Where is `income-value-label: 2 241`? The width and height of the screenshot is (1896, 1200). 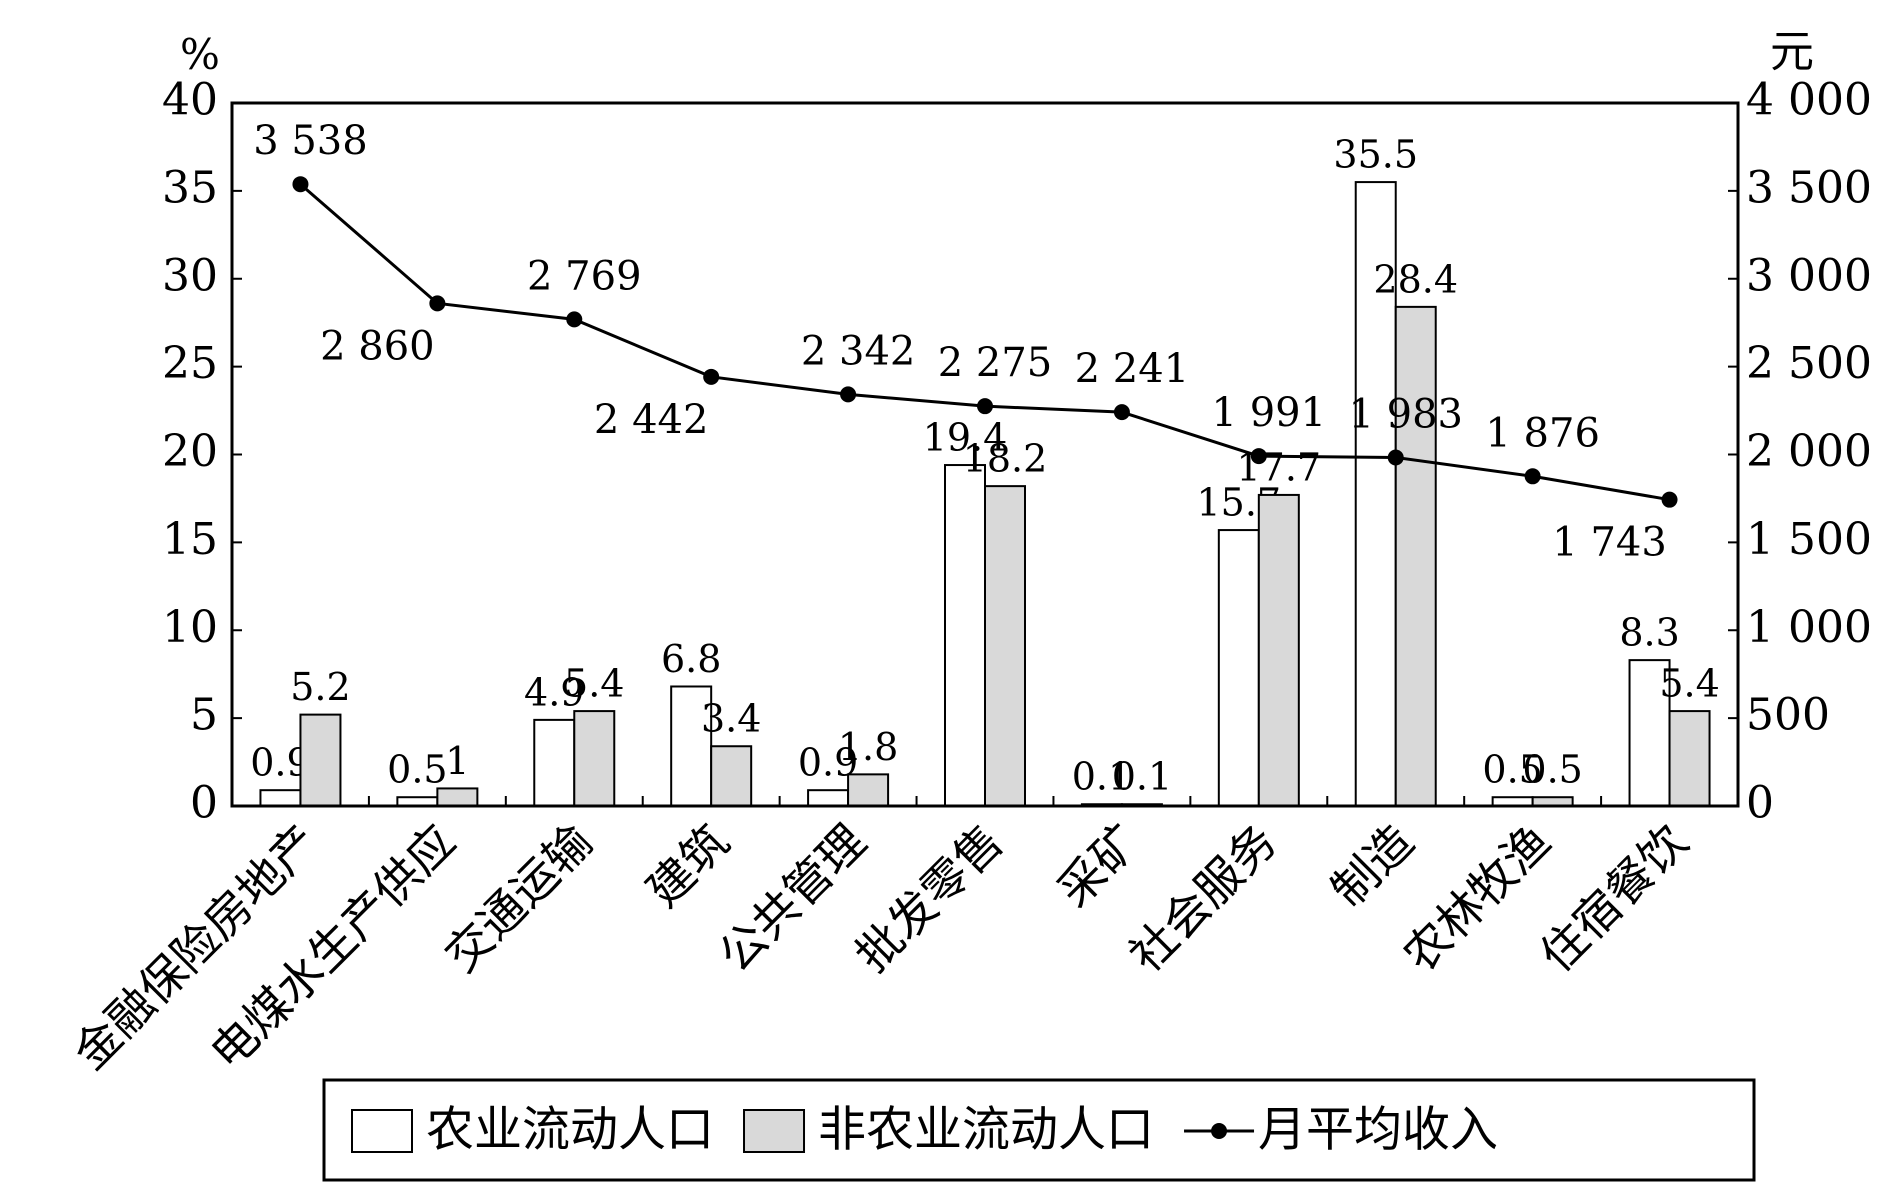
income-value-label: 2 241 is located at coordinates (1132, 369).